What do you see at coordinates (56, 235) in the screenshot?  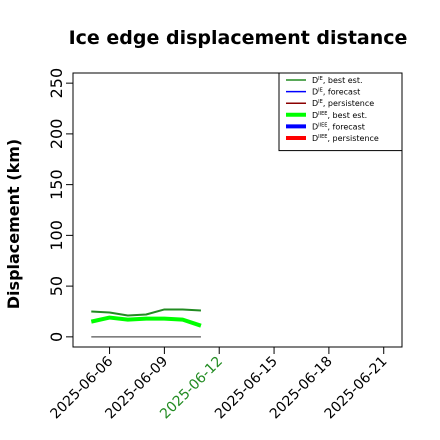 I see `y-tick-label: 100` at bounding box center [56, 235].